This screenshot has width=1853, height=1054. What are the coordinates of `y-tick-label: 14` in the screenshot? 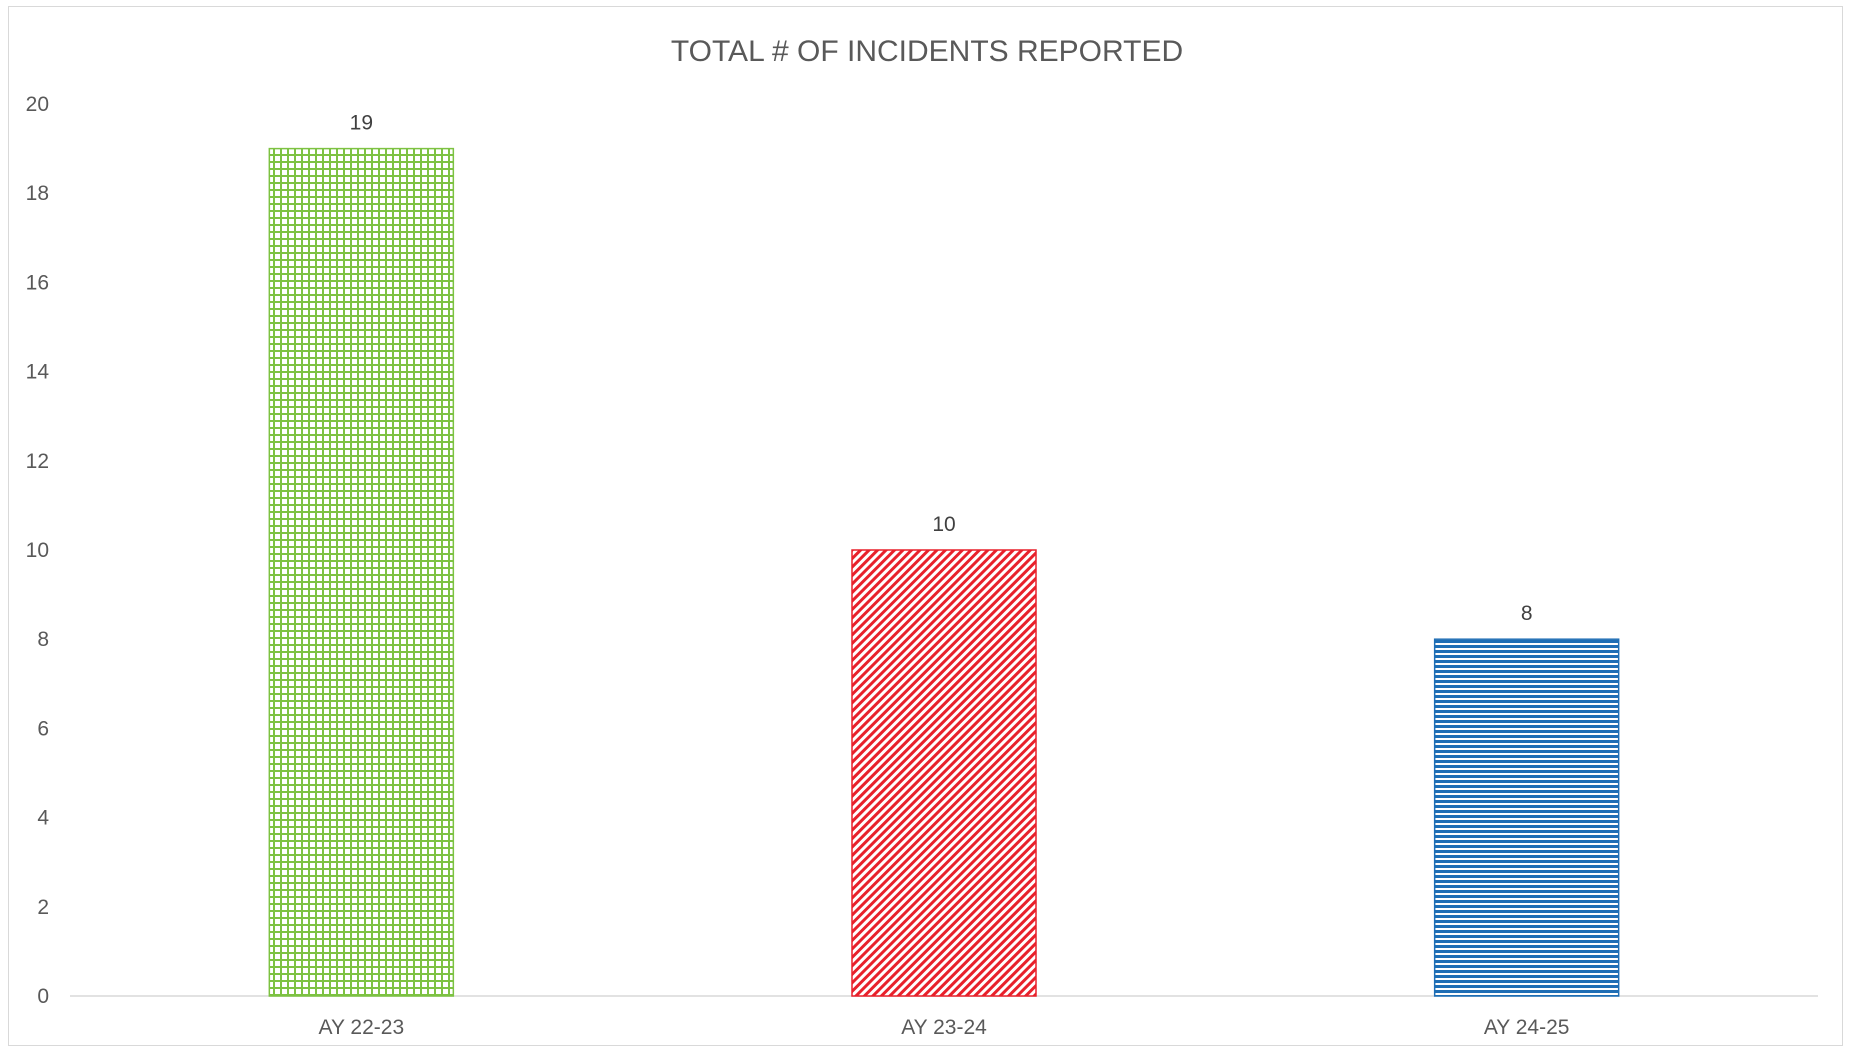 It's located at (38, 372).